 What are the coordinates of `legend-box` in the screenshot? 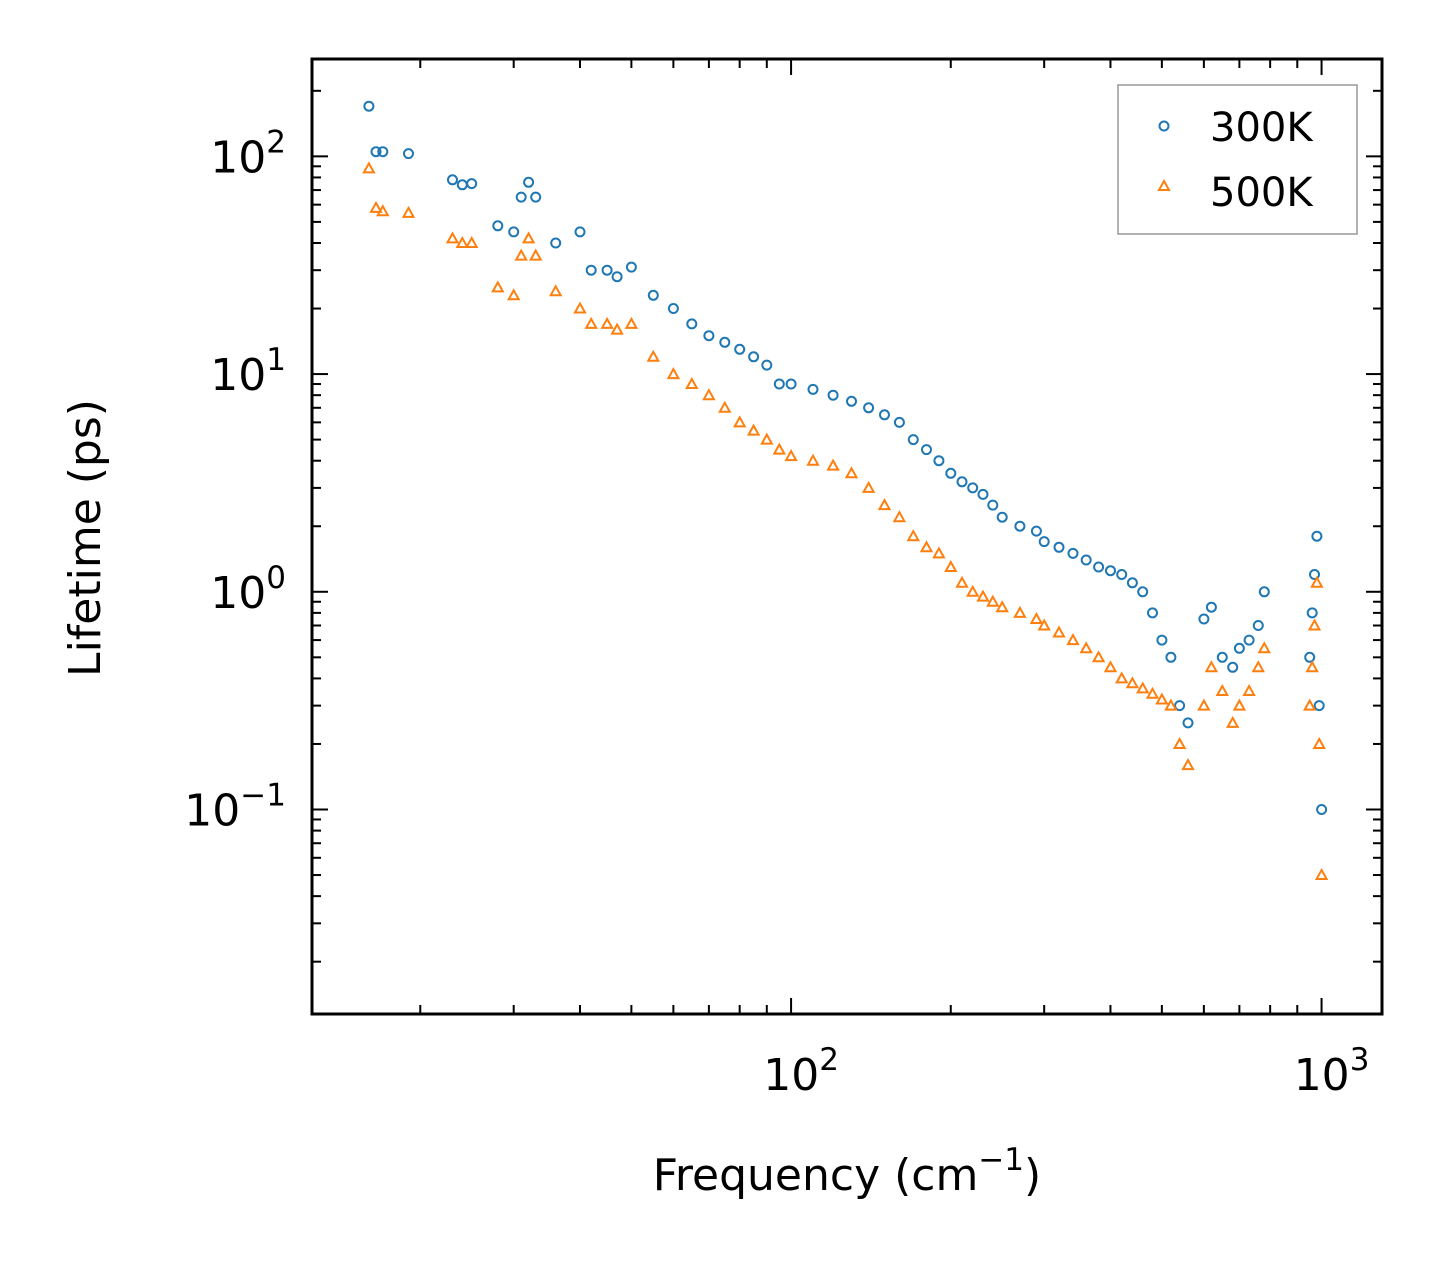 It's located at (1237, 159).